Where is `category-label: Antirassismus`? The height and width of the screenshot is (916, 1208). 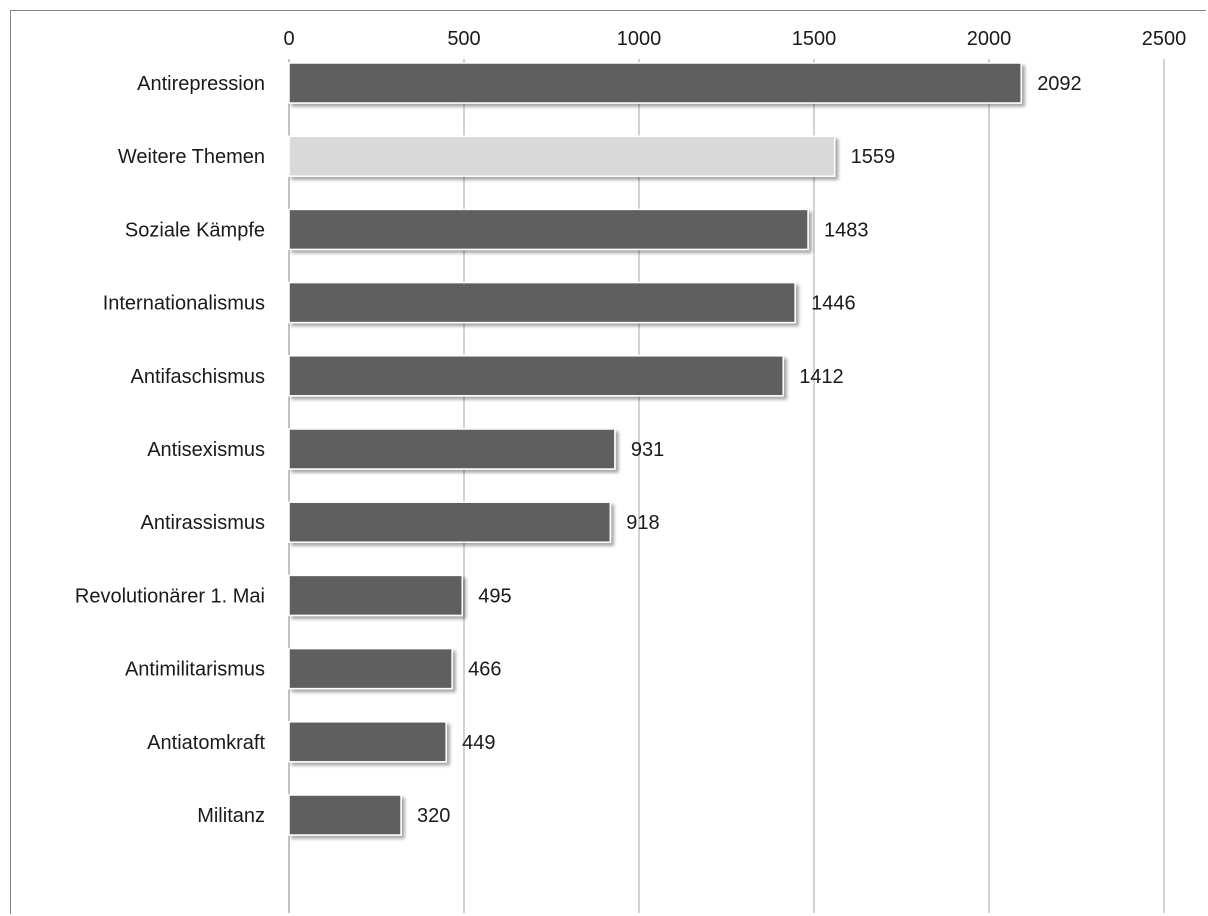
category-label: Antirassismus is located at coordinates (203, 523).